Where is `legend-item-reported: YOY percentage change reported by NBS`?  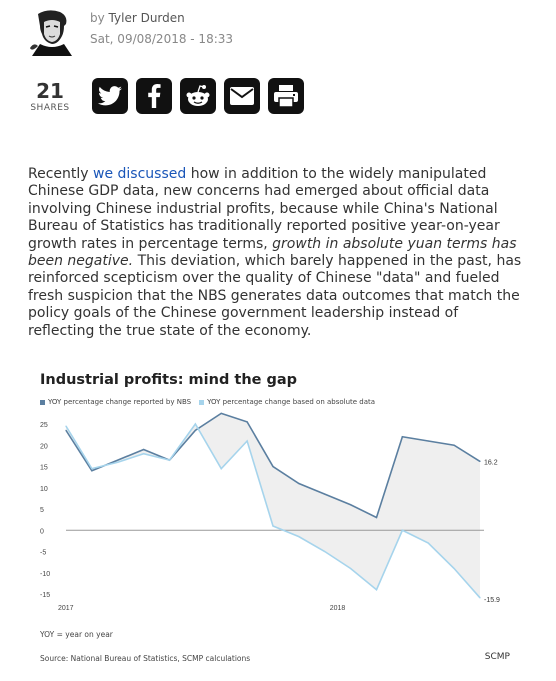
legend-item-reported: YOY percentage change reported by NBS is located at coordinates (115, 402).